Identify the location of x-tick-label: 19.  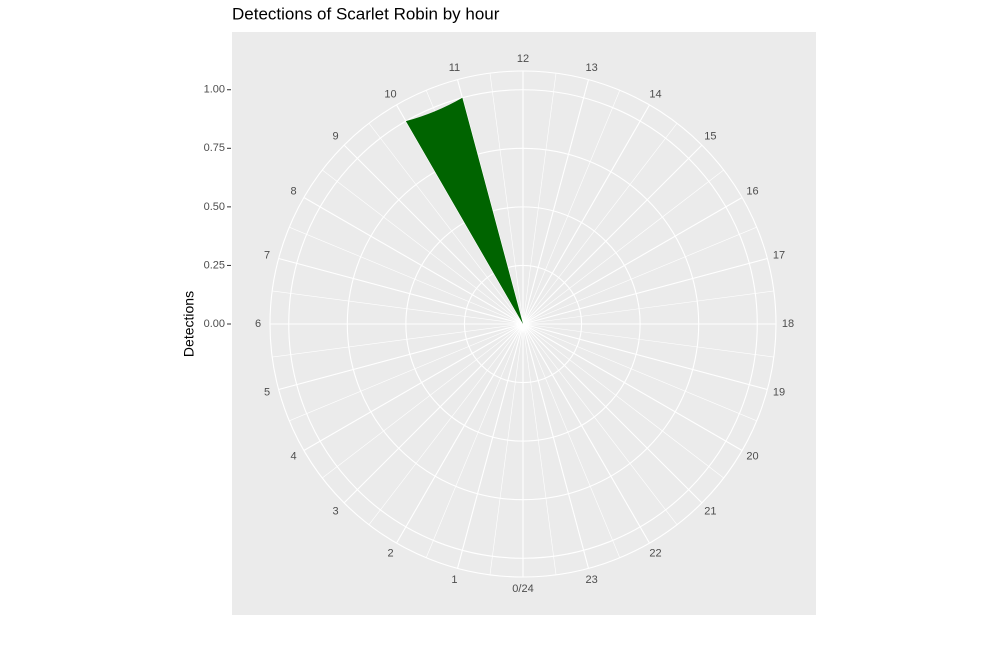
(779, 392).